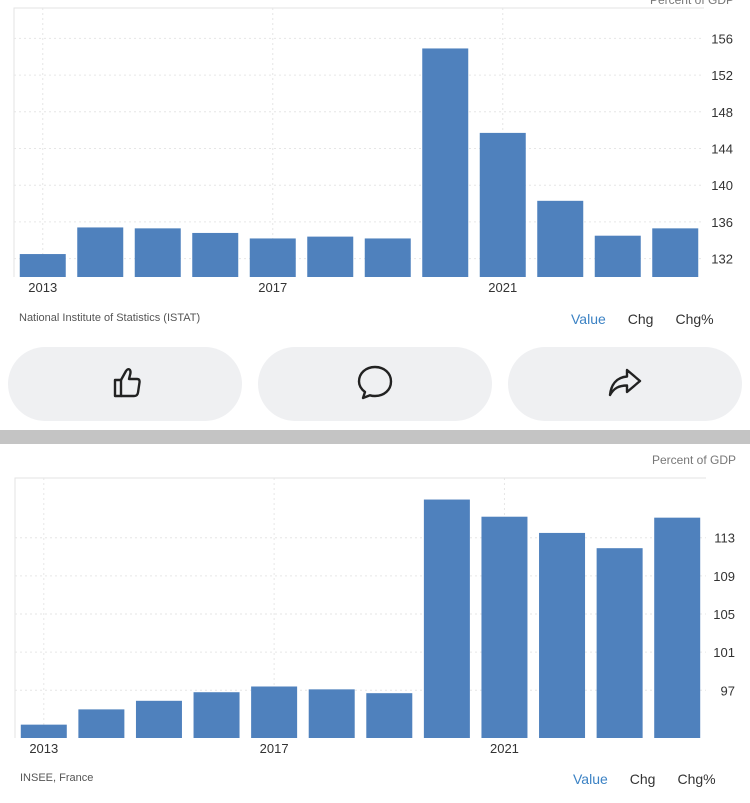 This screenshot has width=750, height=803. Describe the element at coordinates (57, 778) in the screenshot. I see `chart-source: INSEE, France` at that location.